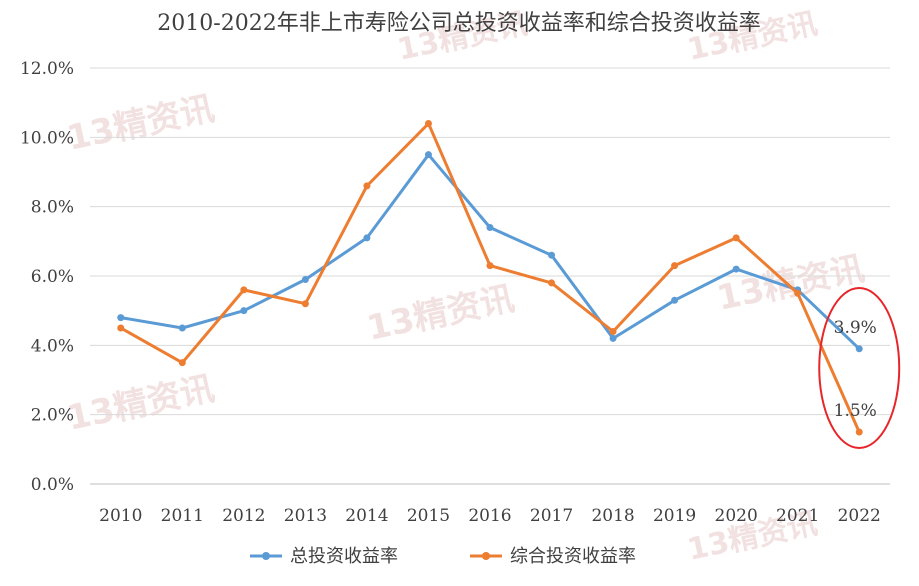 This screenshot has width=919, height=586. What do you see at coordinates (428, 516) in the screenshot?
I see `x-tick-label: 2015` at bounding box center [428, 516].